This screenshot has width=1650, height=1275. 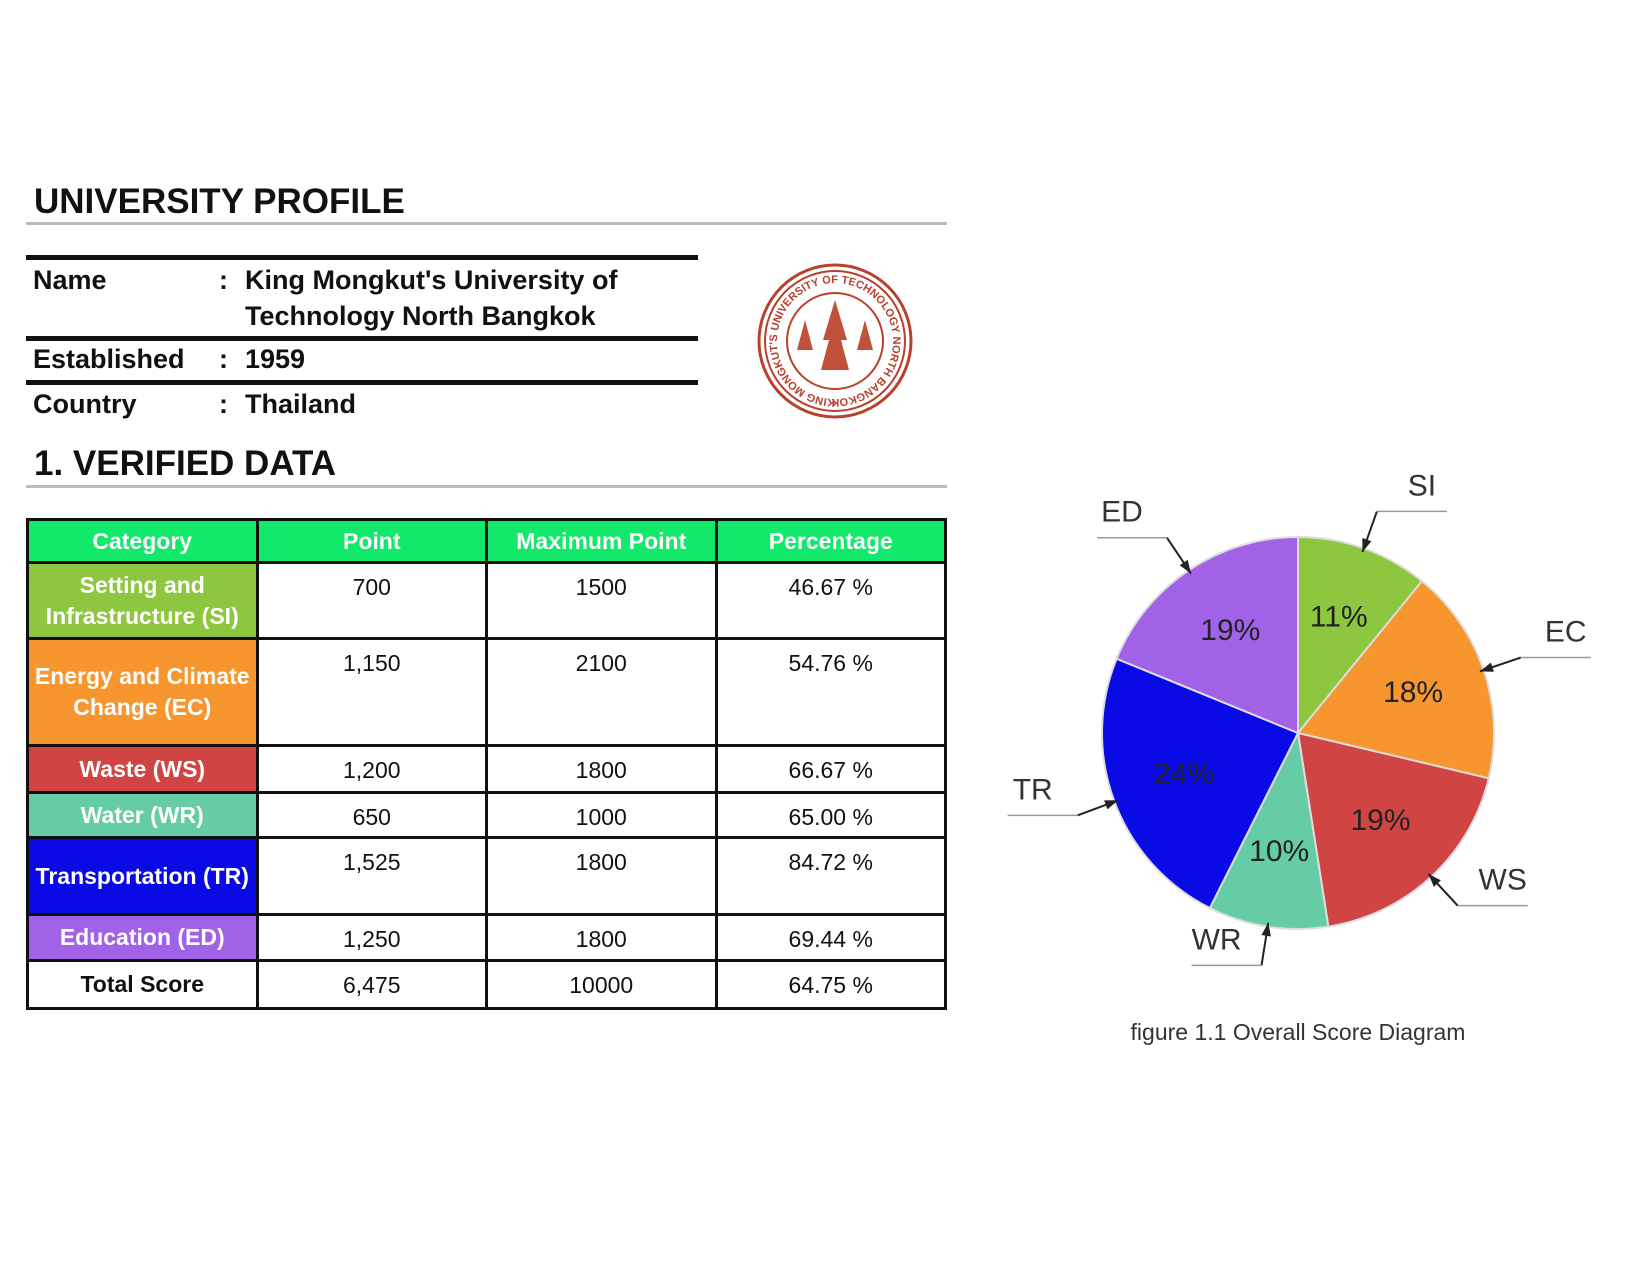 I want to click on value-cell: 1000, so click(x=601, y=815).